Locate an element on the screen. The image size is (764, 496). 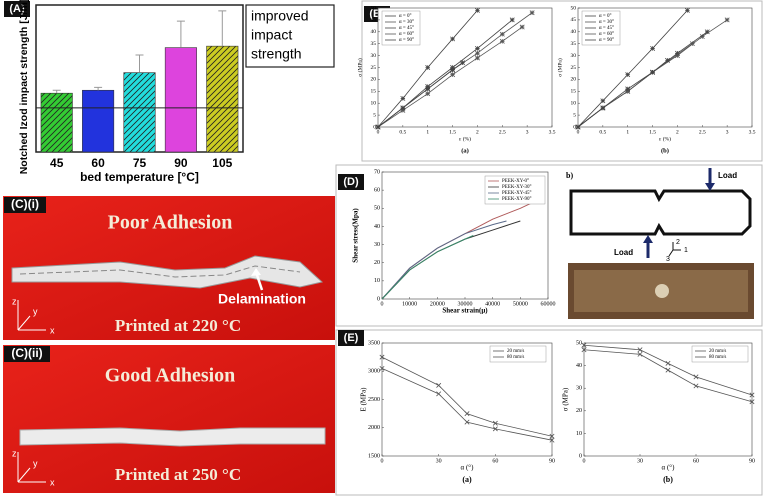
delamination-gap is located at coordinates (160, 271).